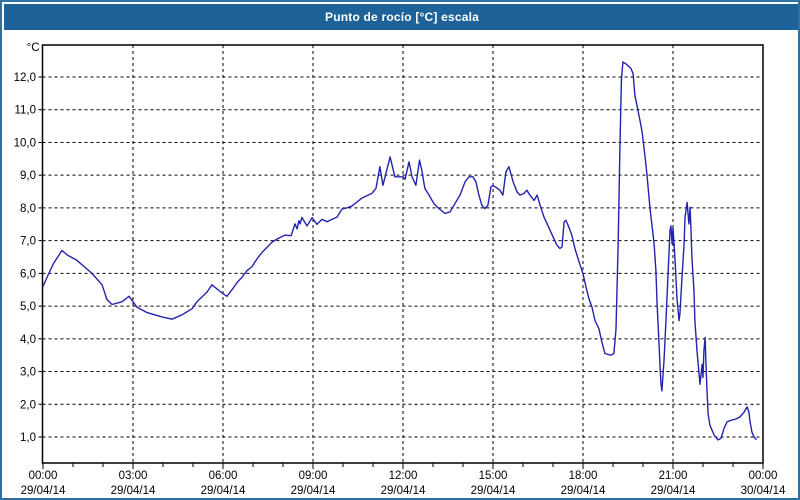  I want to click on x-axis-time-label: 06:00, so click(223, 476).